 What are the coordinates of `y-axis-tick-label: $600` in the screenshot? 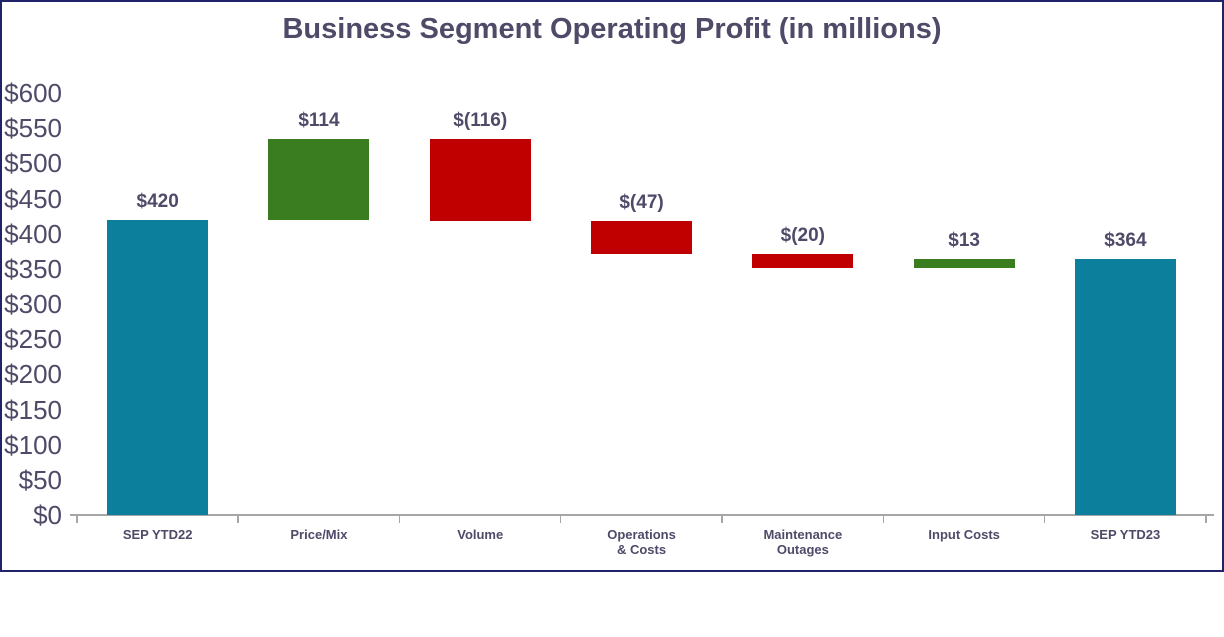 It's located at (33, 93).